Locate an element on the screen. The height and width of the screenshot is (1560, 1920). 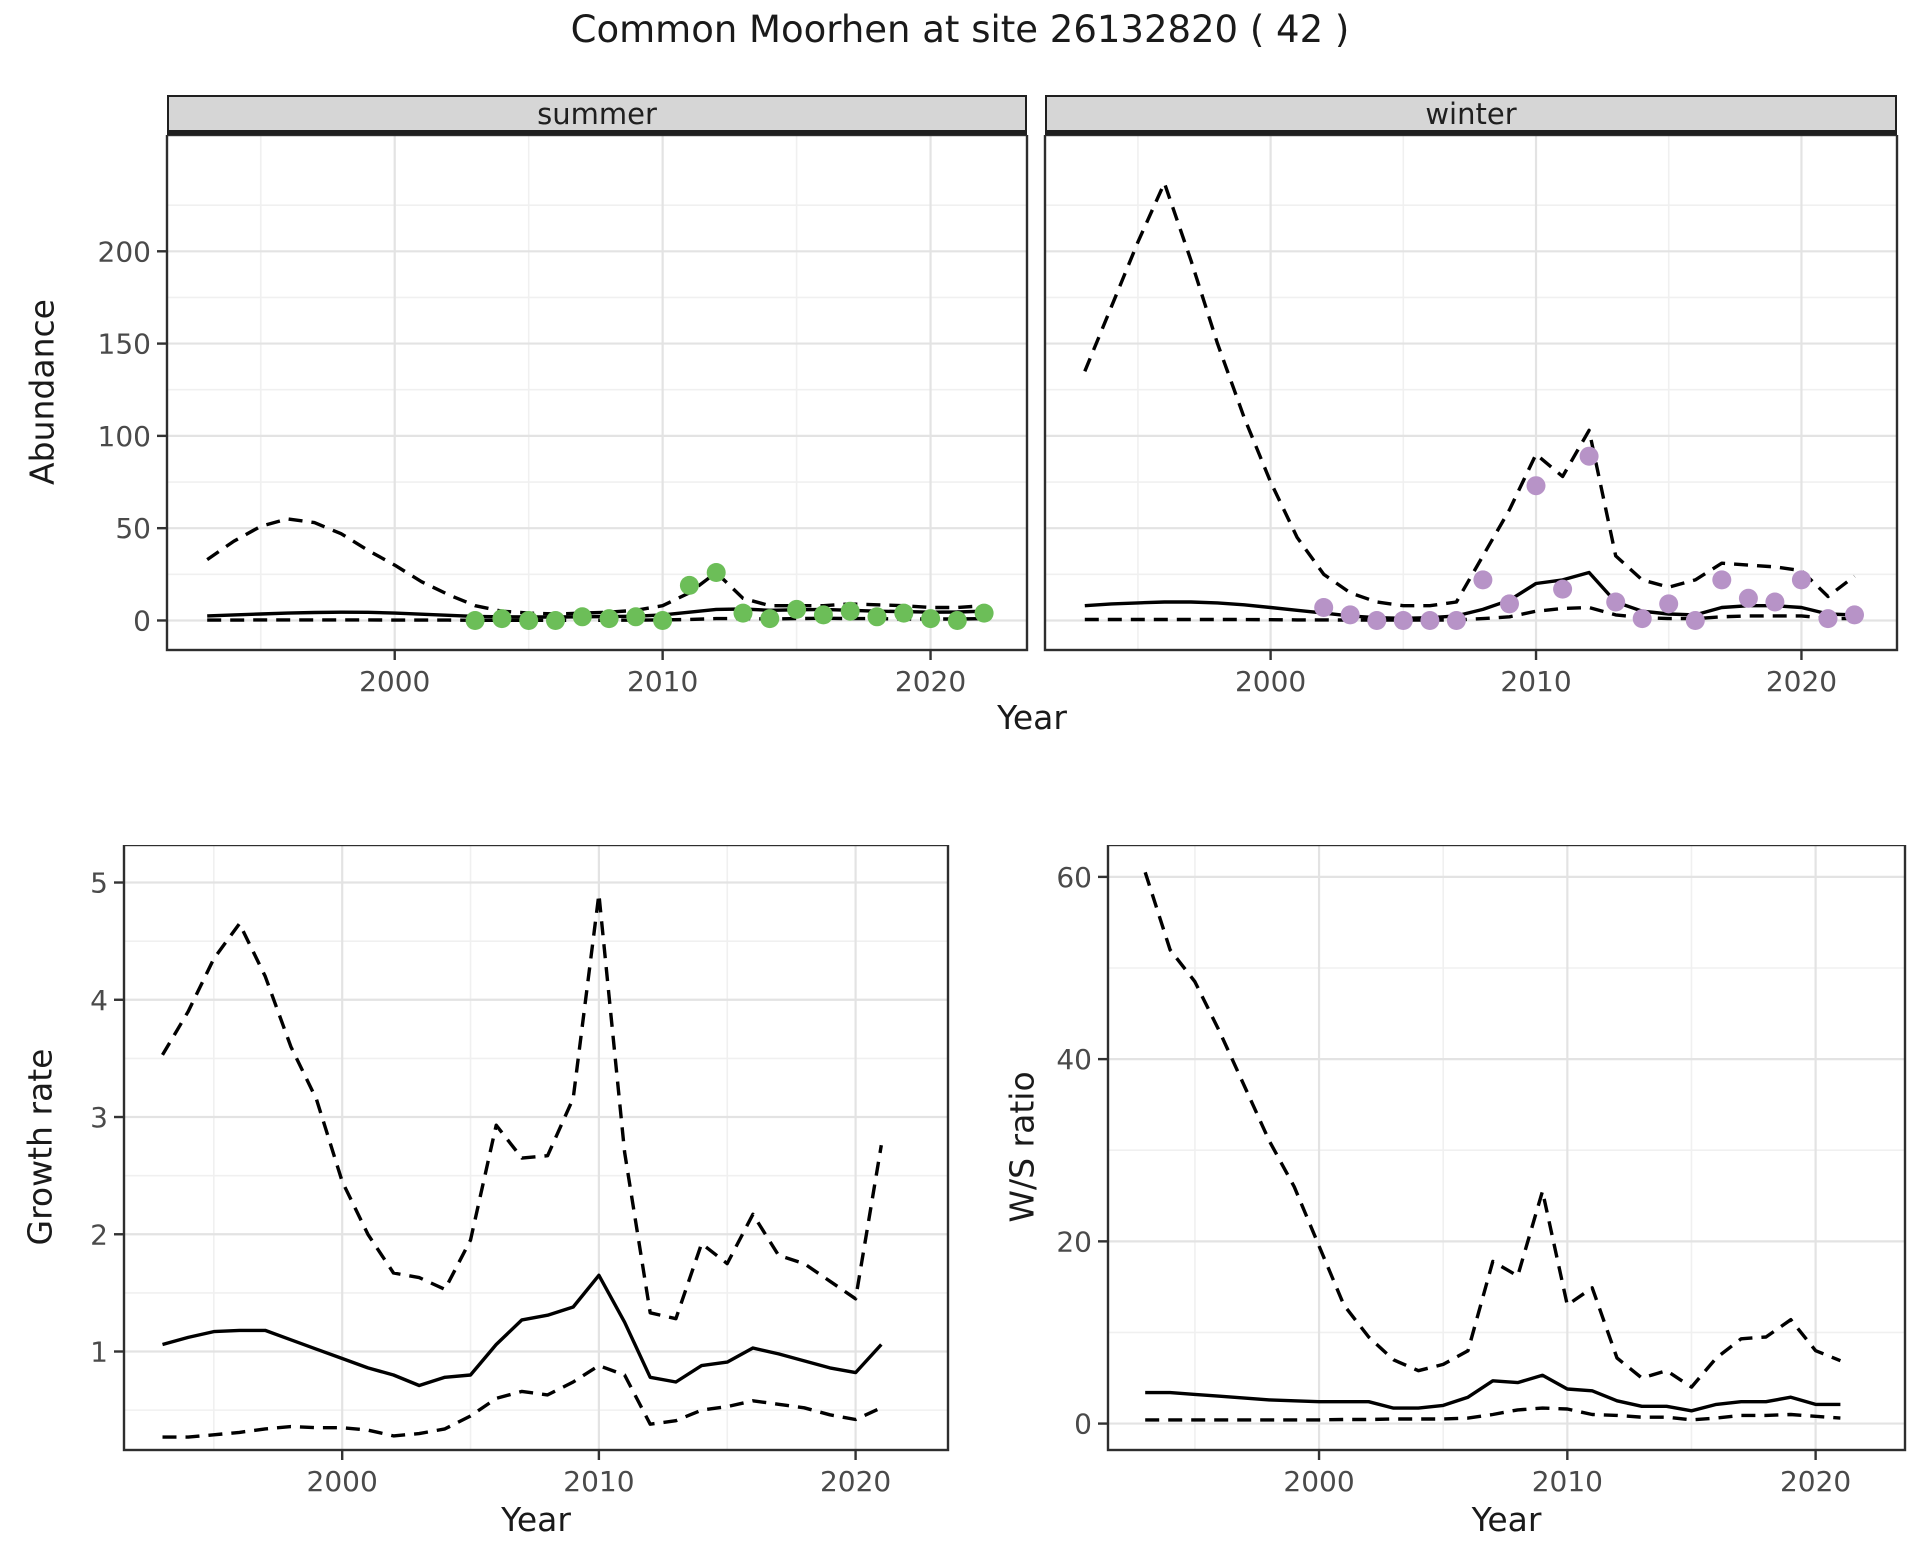
facet-strip-summer: summer is located at coordinates (597, 115).